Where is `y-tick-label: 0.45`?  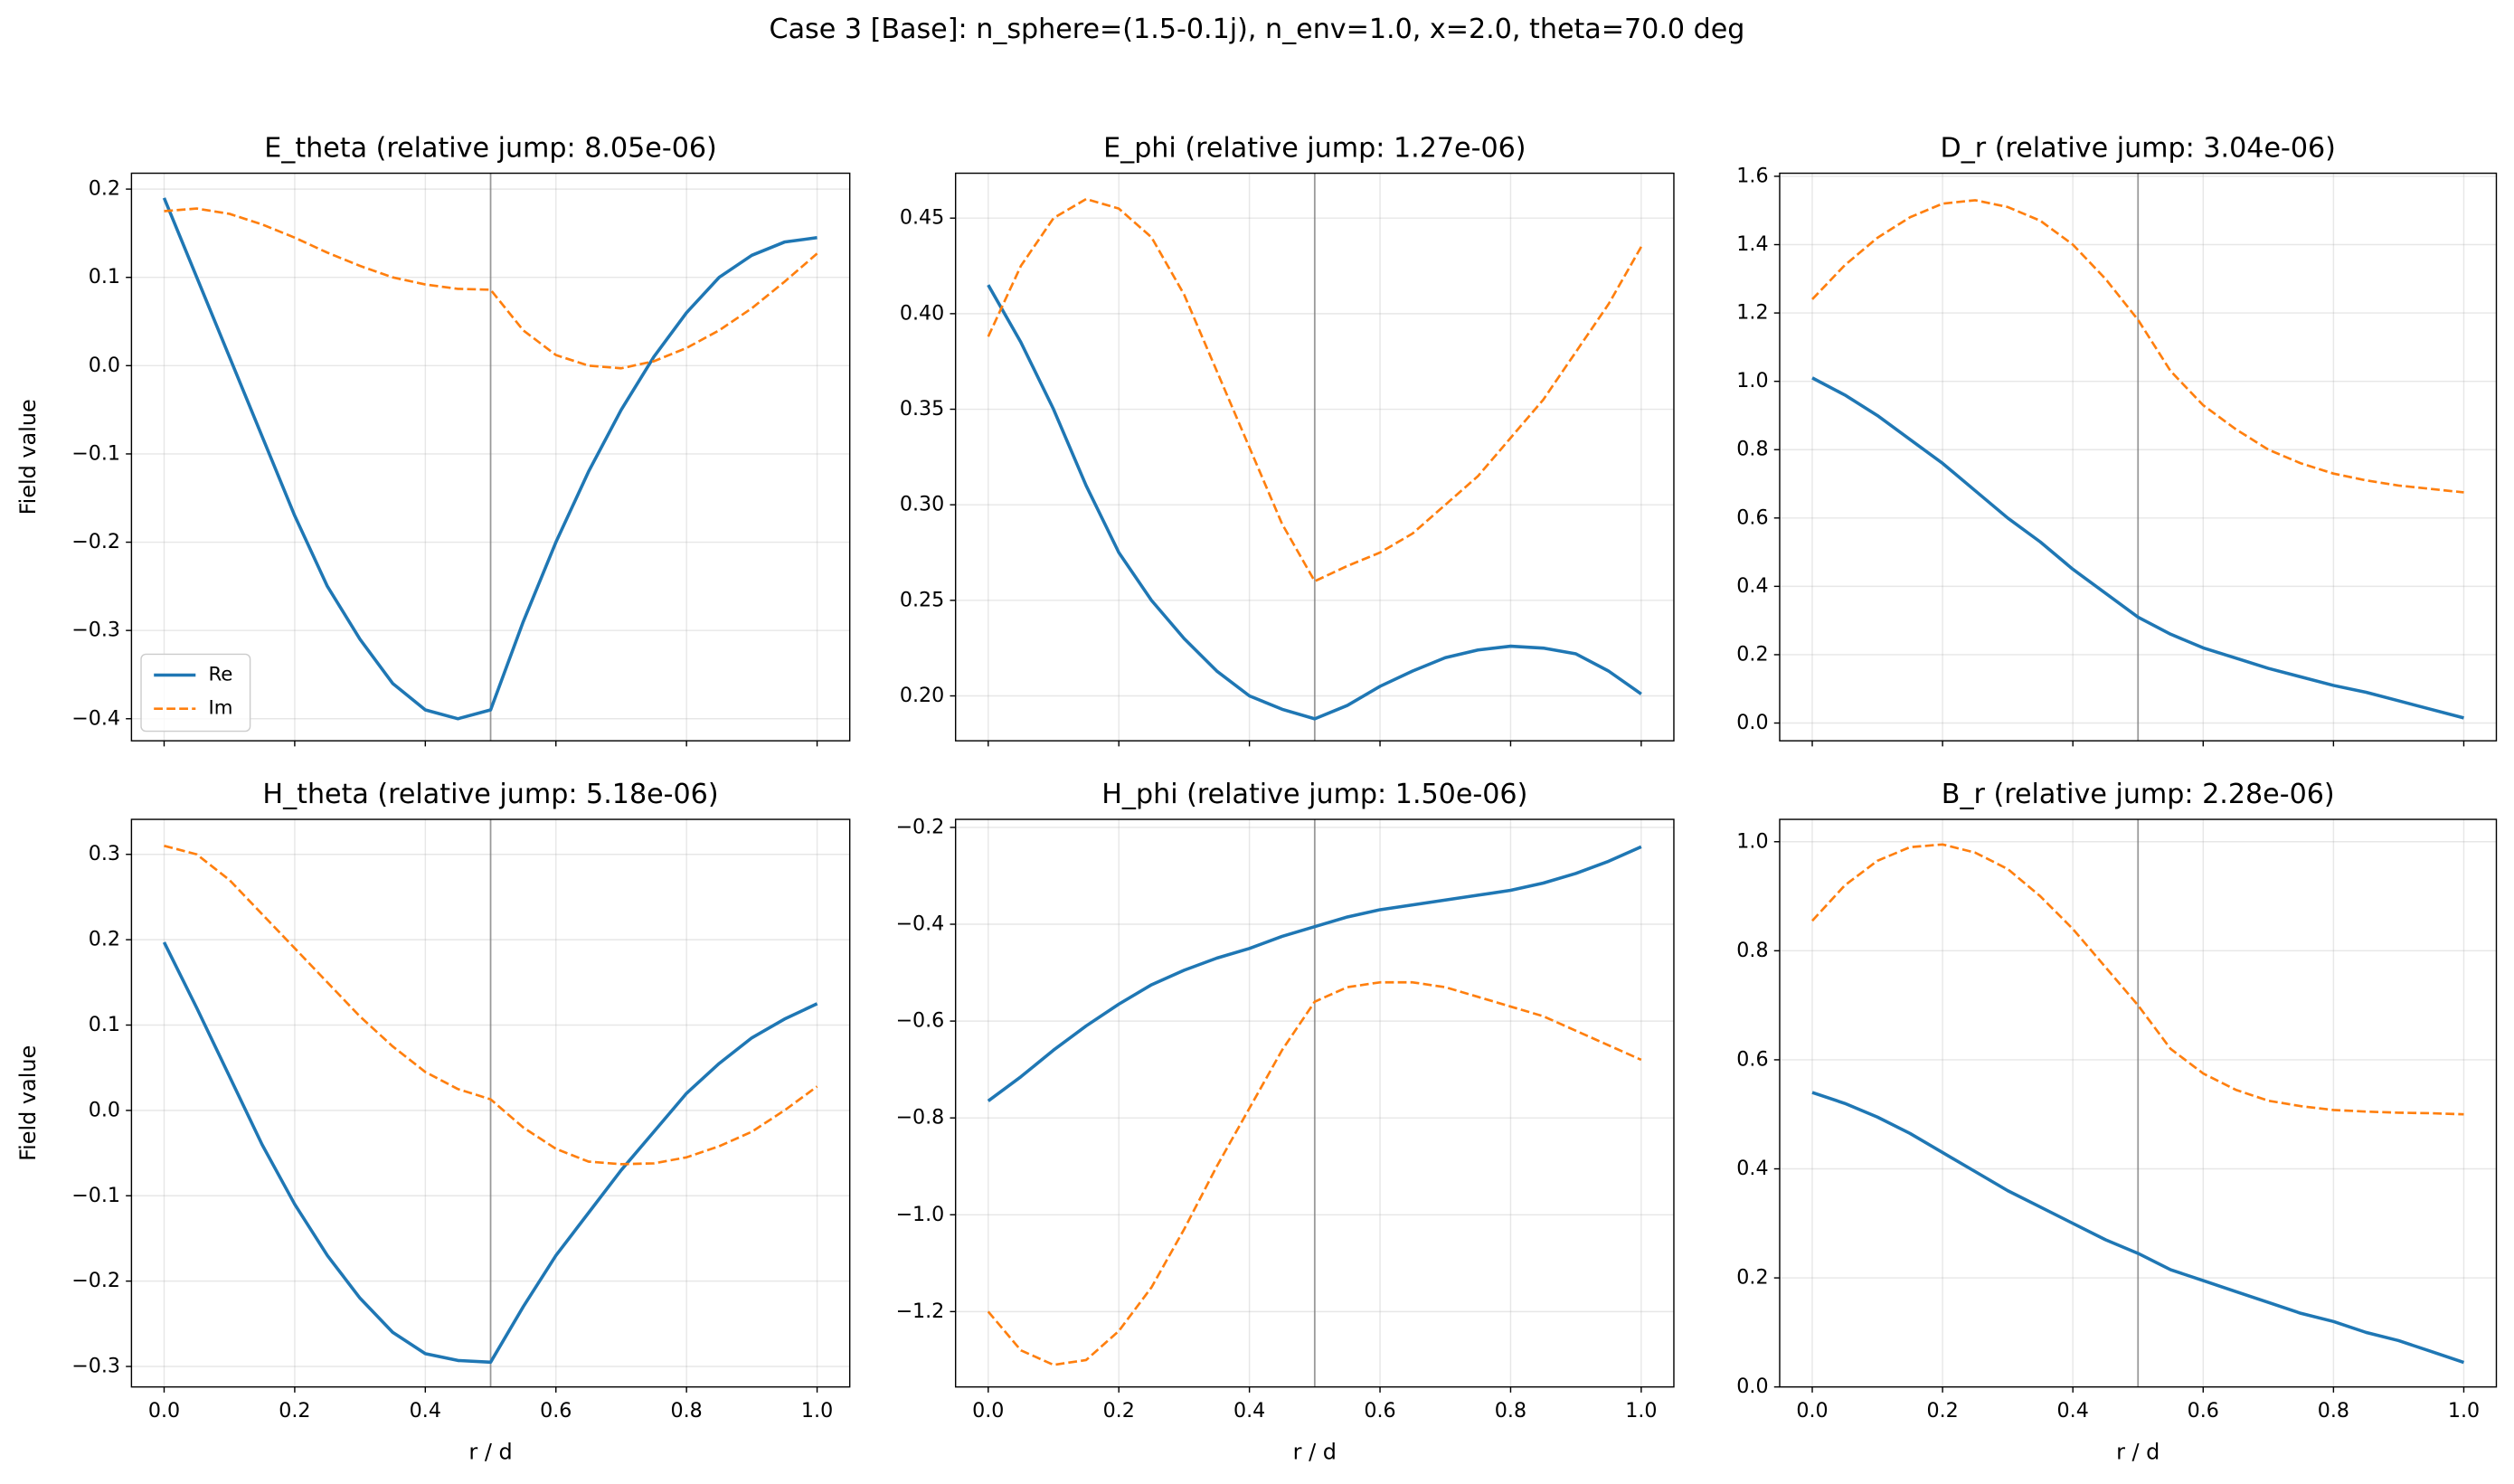 y-tick-label: 0.45 is located at coordinates (922, 218).